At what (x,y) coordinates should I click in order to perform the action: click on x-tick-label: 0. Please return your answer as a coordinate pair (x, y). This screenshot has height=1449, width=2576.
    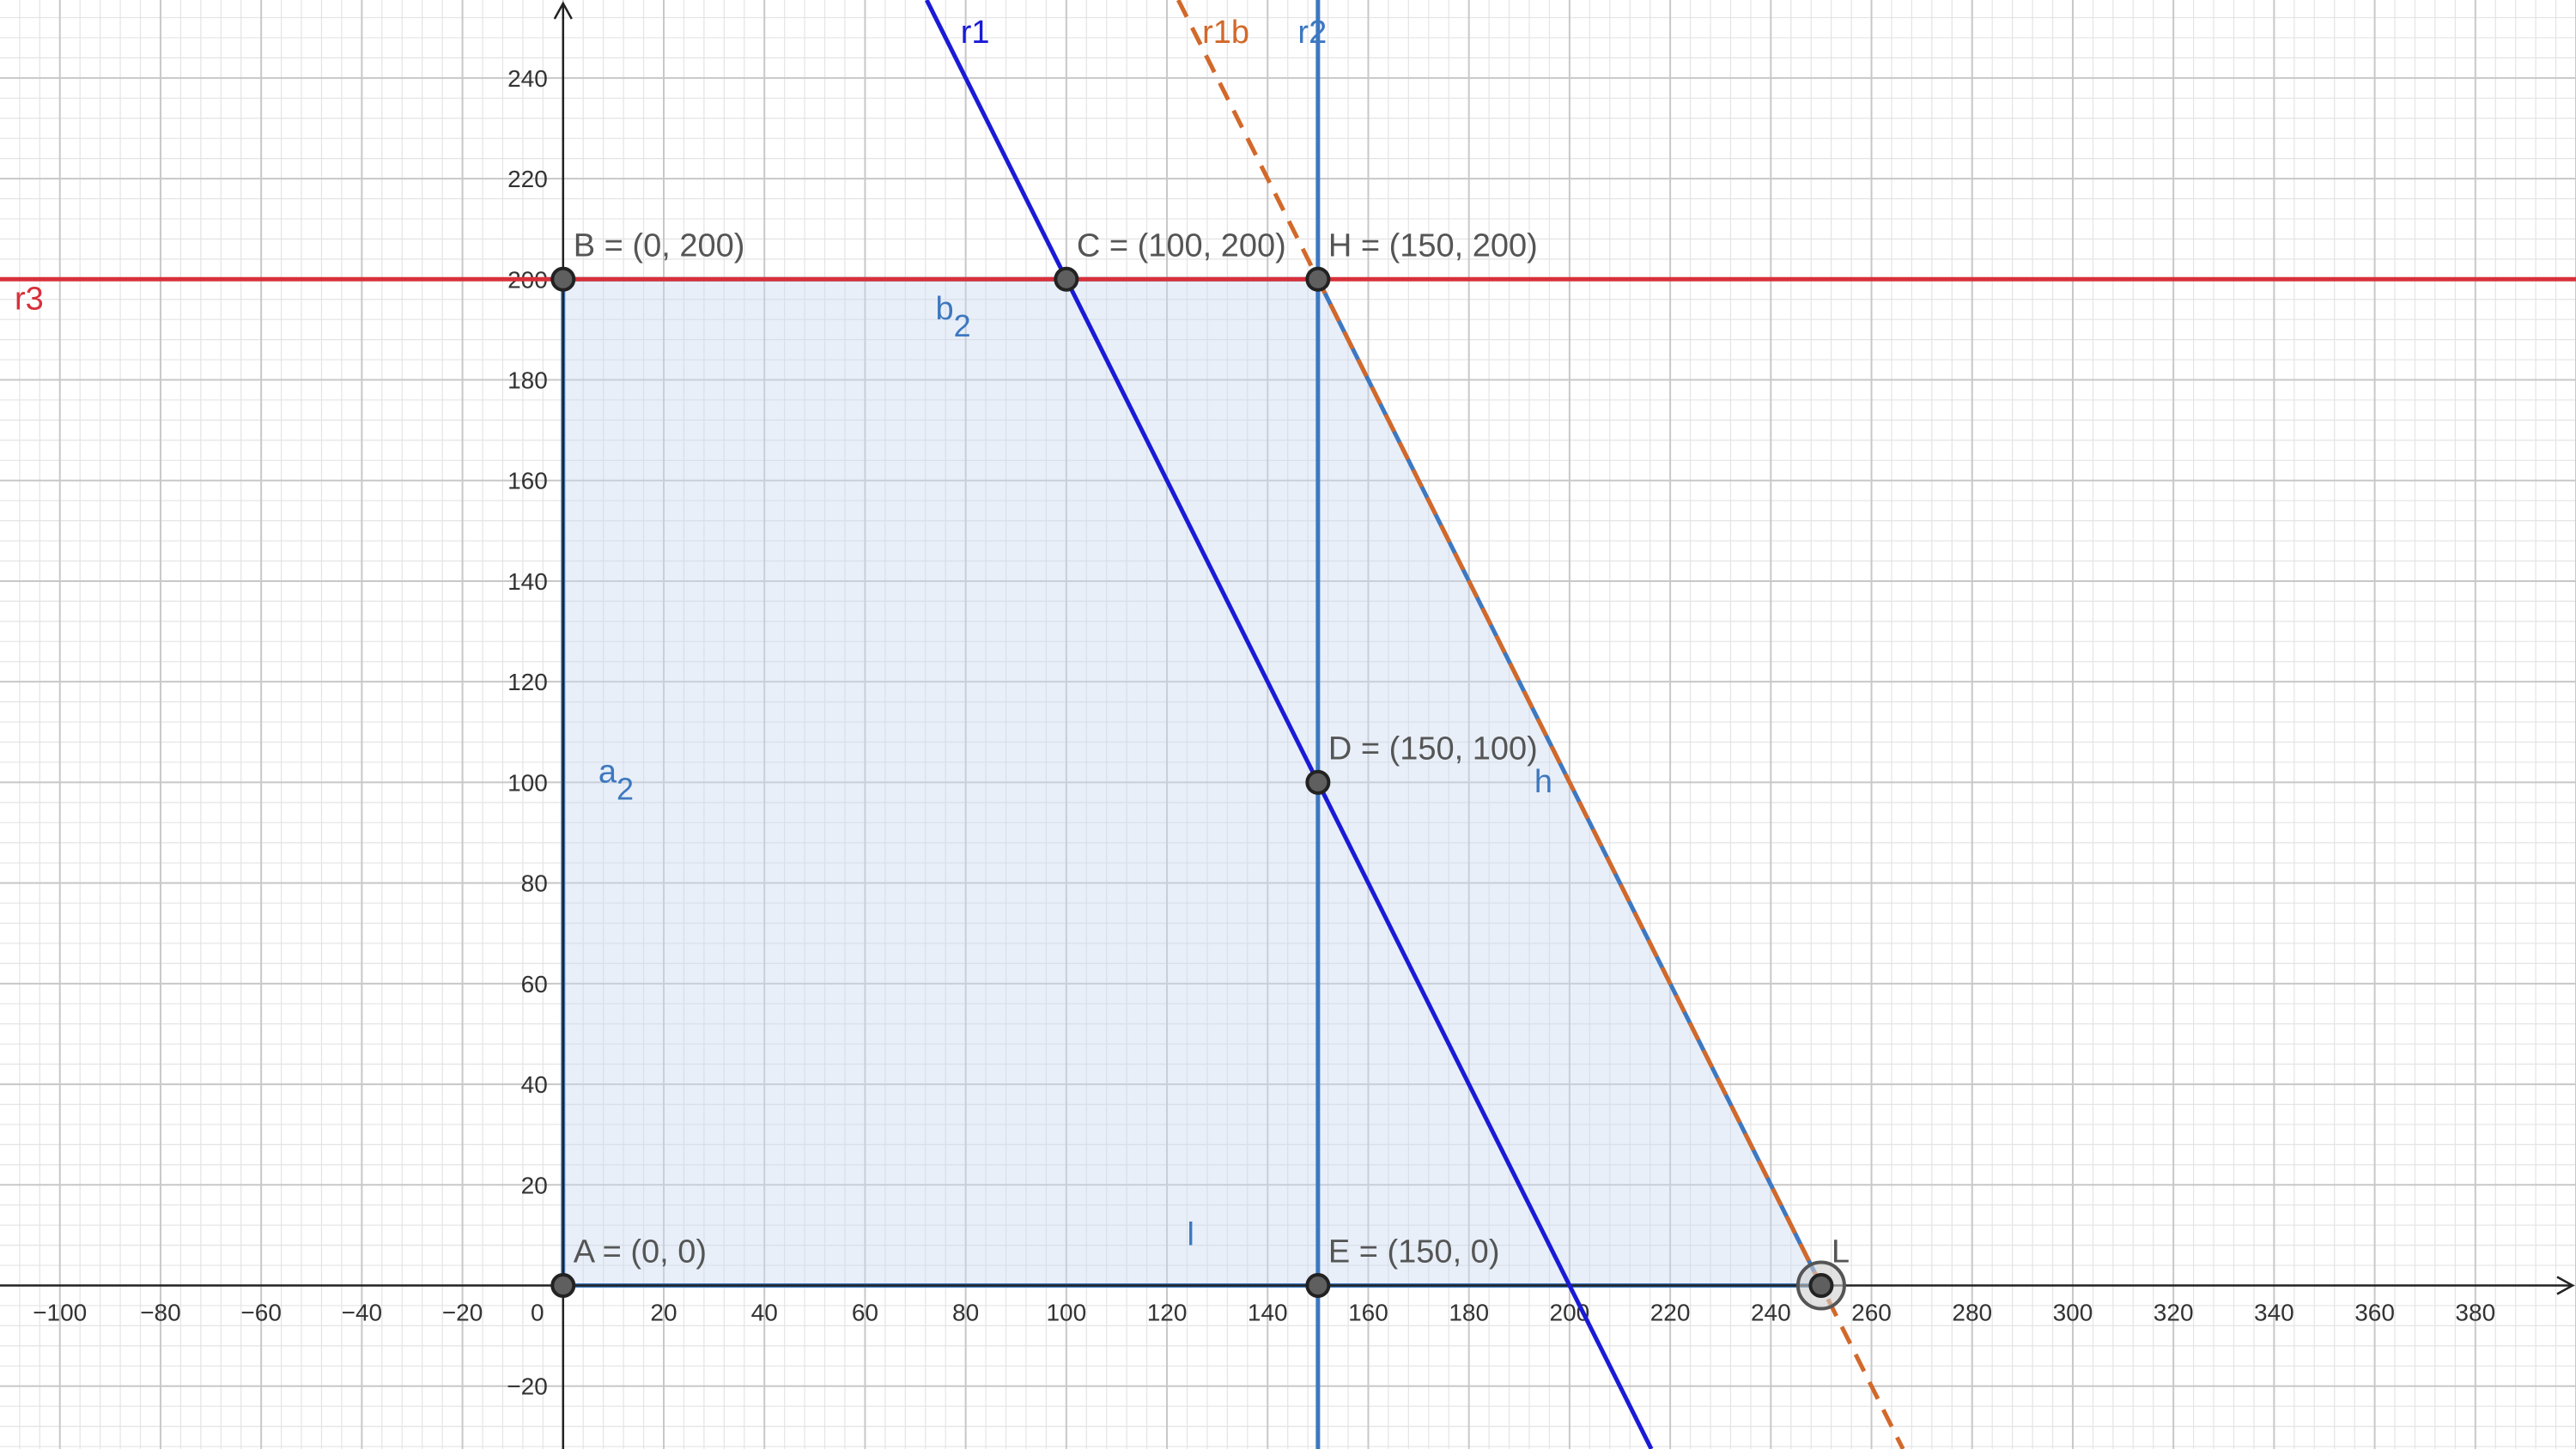
    Looking at the image, I should click on (537, 1313).